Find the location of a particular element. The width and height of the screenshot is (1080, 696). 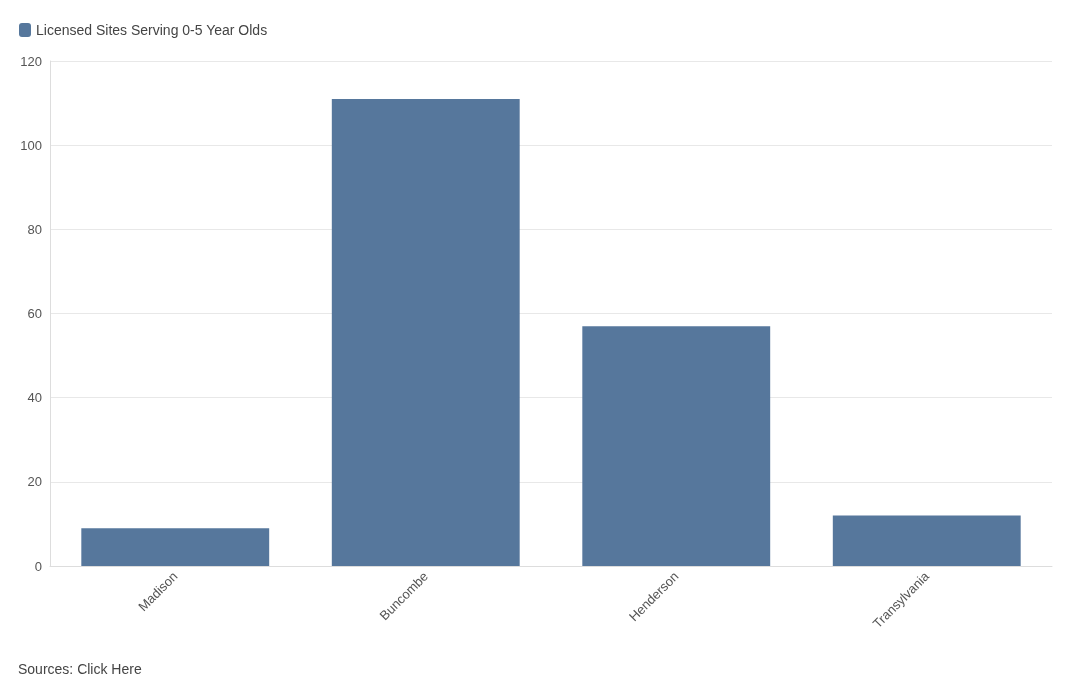

y-tick-label: 20 is located at coordinates (34, 482).